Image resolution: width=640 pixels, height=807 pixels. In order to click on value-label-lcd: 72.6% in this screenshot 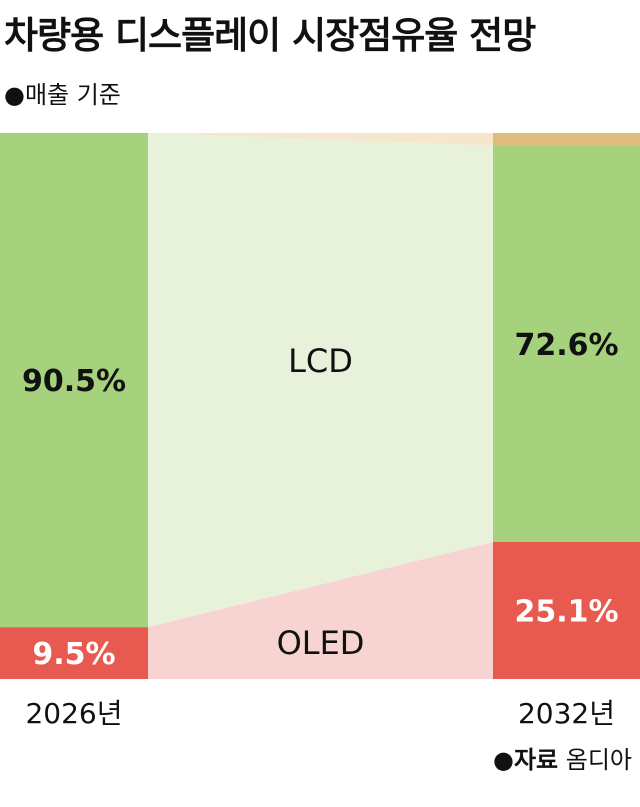, I will do `click(566, 345)`.